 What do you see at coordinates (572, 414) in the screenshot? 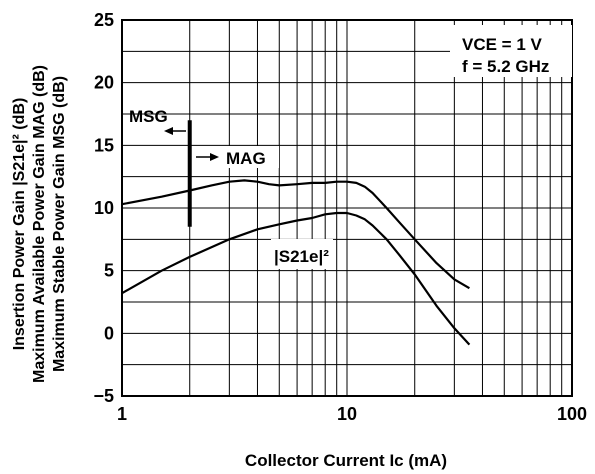
I see `x-tick-label: 100` at bounding box center [572, 414].